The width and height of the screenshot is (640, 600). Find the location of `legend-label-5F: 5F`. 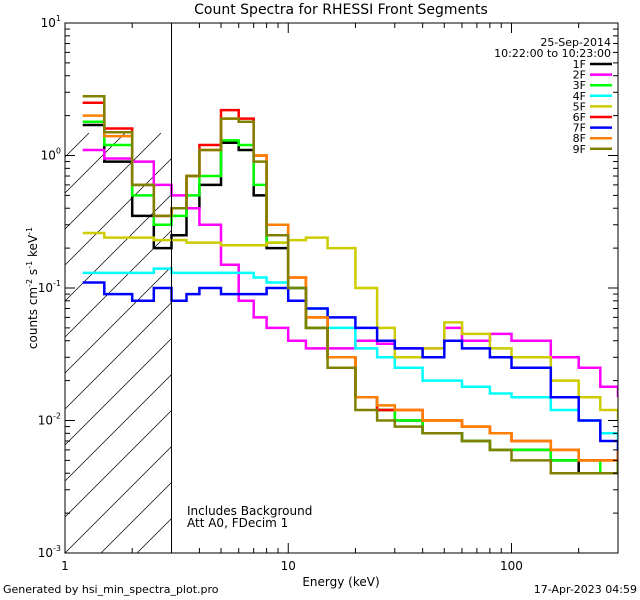

legend-label-5F: 5F is located at coordinates (579, 106).